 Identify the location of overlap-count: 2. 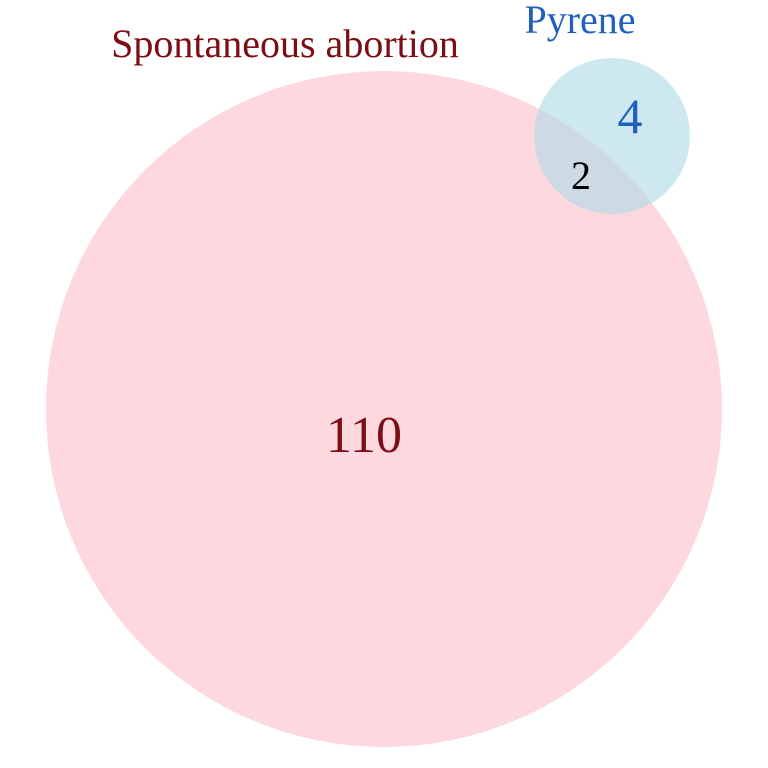
(581, 175).